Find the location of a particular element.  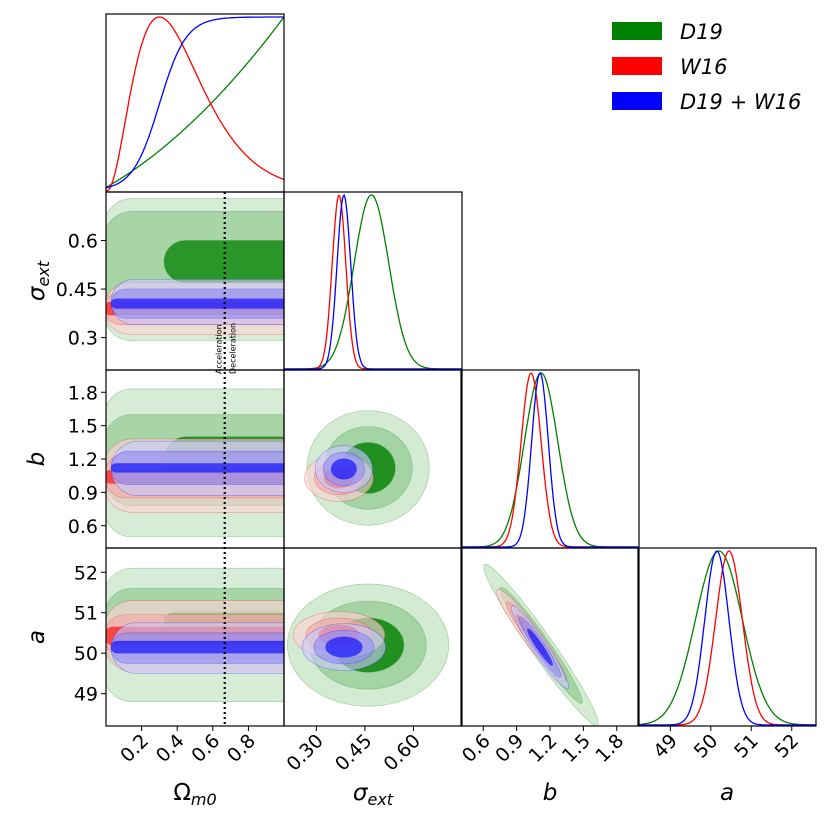

xtick-label-om-2: 0.6 is located at coordinates (205, 748).